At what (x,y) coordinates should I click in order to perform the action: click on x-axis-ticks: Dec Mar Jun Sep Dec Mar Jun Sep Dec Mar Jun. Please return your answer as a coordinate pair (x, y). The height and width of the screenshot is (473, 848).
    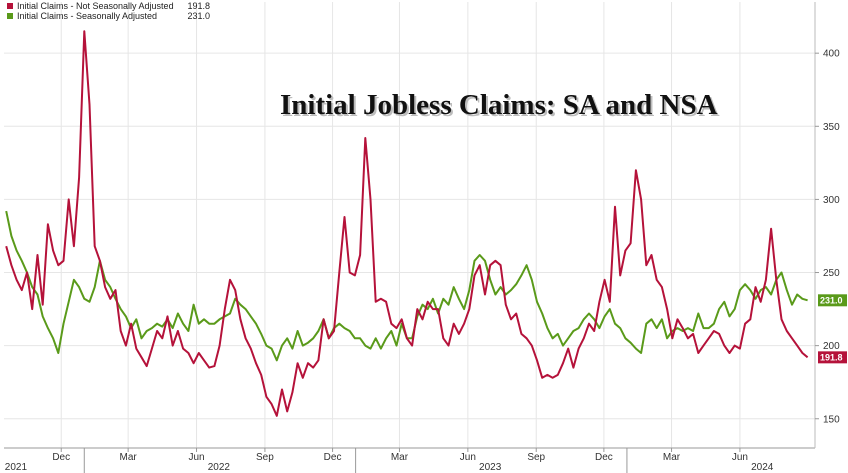
    Looking at the image, I should click on (400, 455).